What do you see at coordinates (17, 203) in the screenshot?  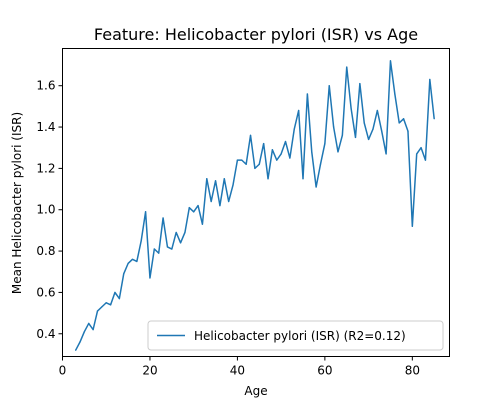 I see `y-axis-label: Mean Helicobacter pylori (ISR)` at bounding box center [17, 203].